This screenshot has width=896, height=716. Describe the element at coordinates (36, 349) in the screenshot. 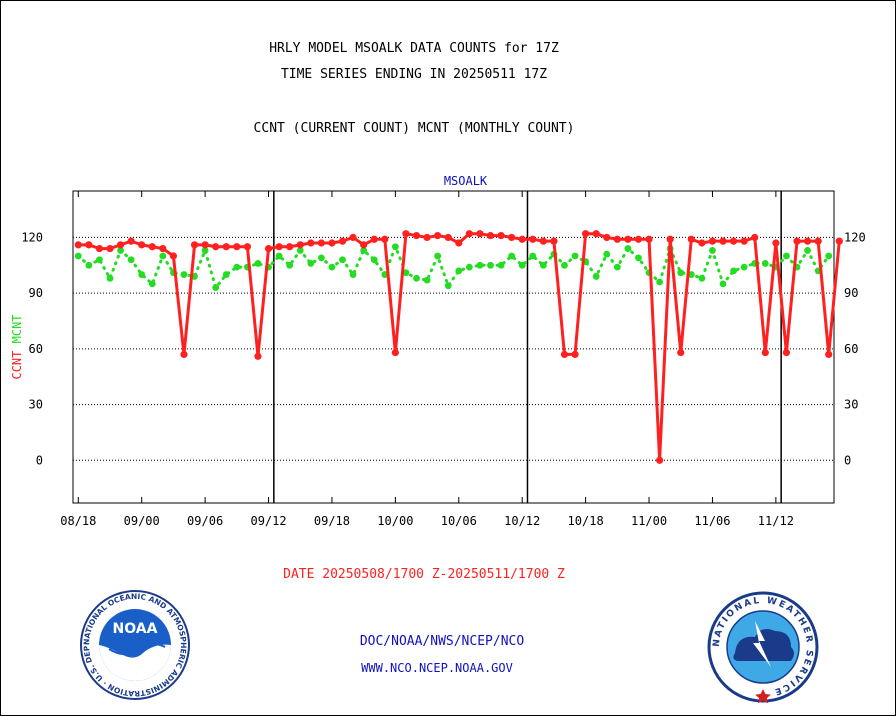

I see `y-tick-label-left: 60` at that location.